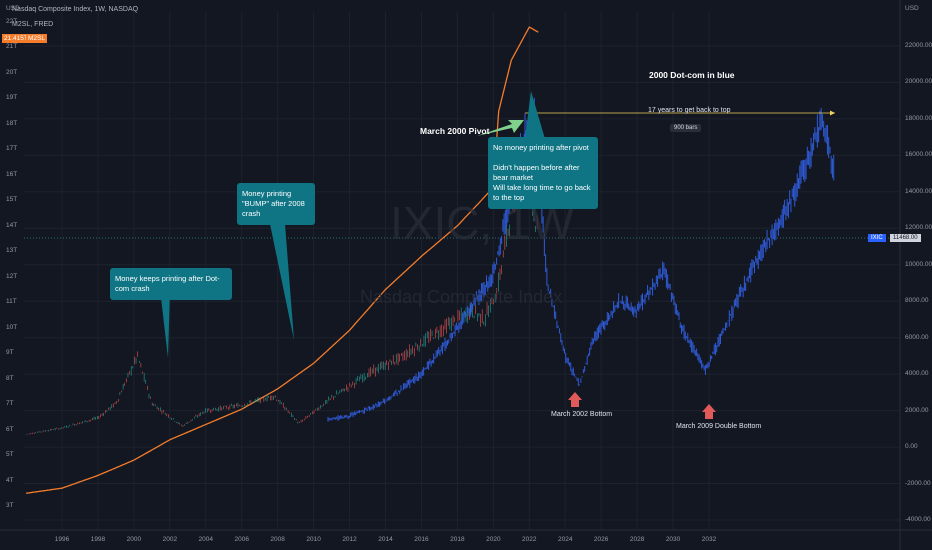 Image resolution: width=932 pixels, height=550 pixels. I want to click on left-axis-tick: 9T, so click(10, 353).